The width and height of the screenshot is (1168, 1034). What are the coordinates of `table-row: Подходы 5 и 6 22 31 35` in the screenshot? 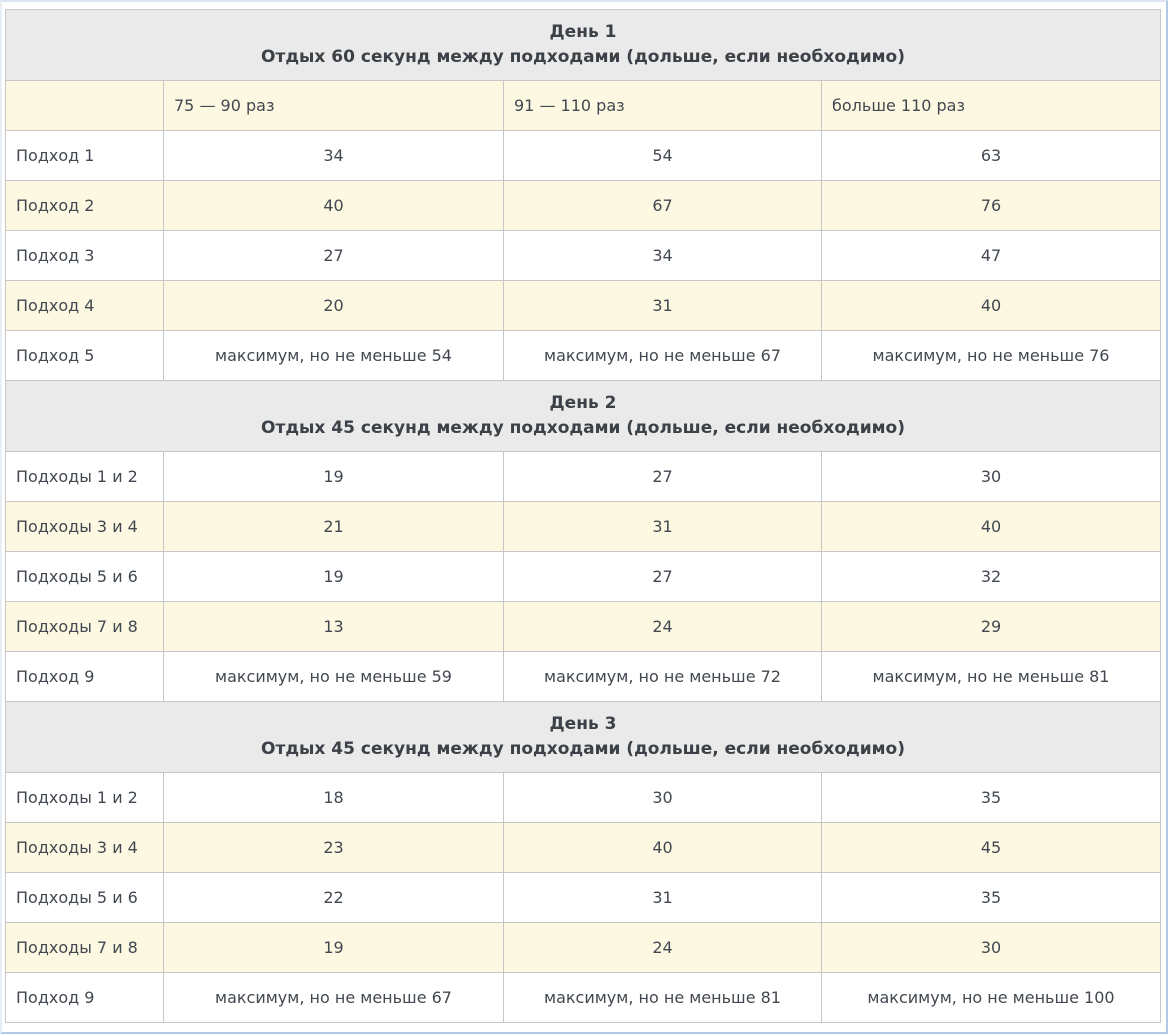 It's located at (583, 897).